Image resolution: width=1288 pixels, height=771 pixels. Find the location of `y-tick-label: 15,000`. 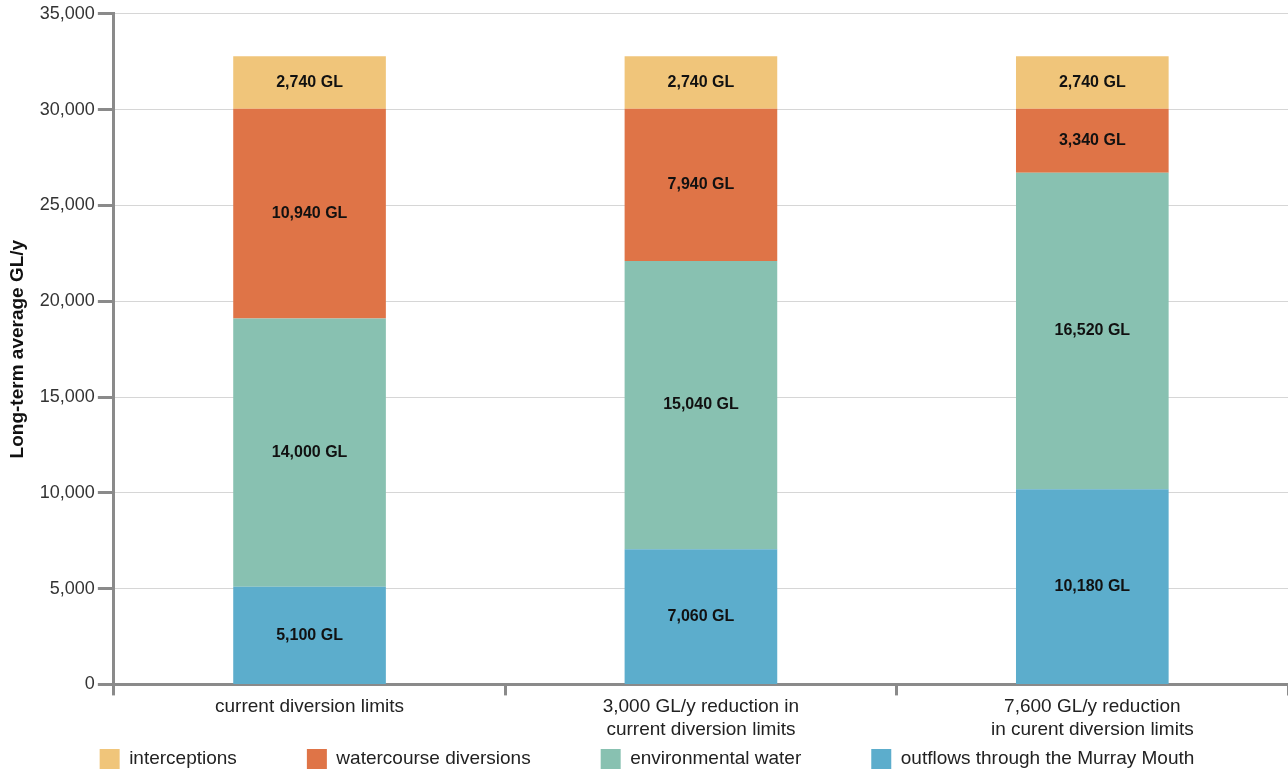

y-tick-label: 15,000 is located at coordinates (67, 395).